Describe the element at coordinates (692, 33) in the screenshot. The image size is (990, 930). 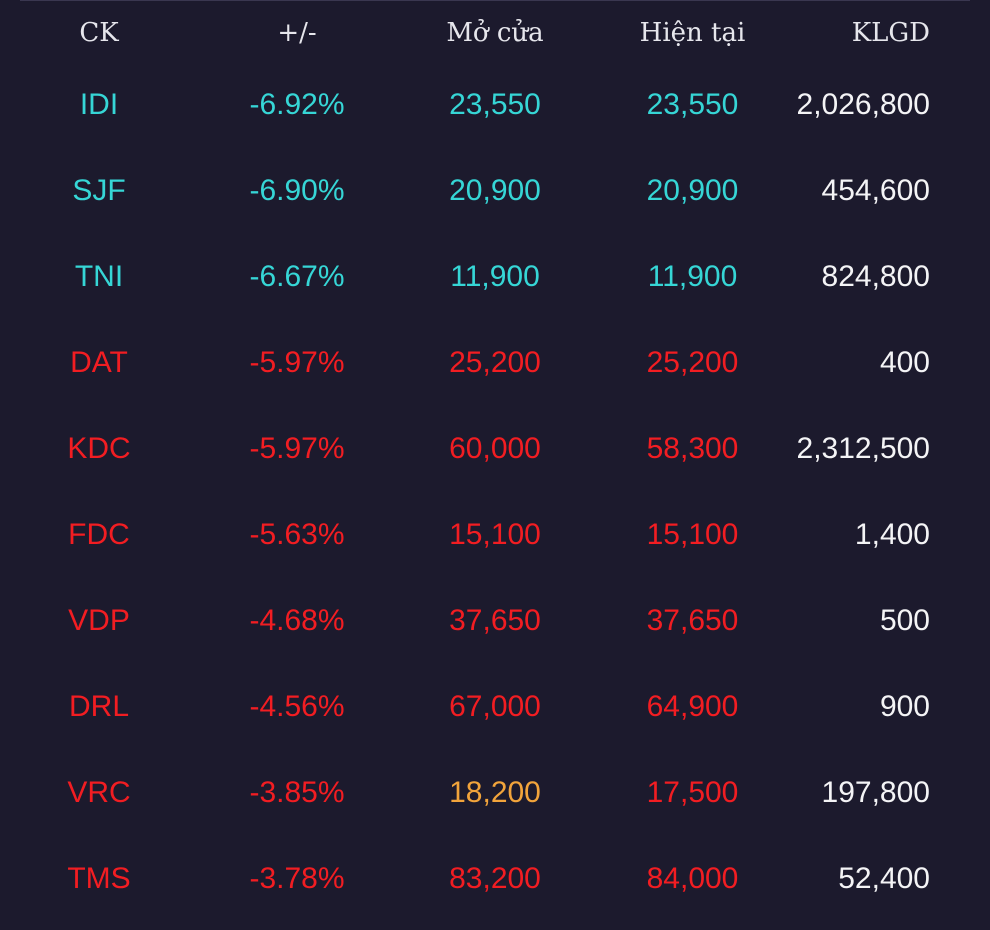
I see `header-current: Hiện tại` at that location.